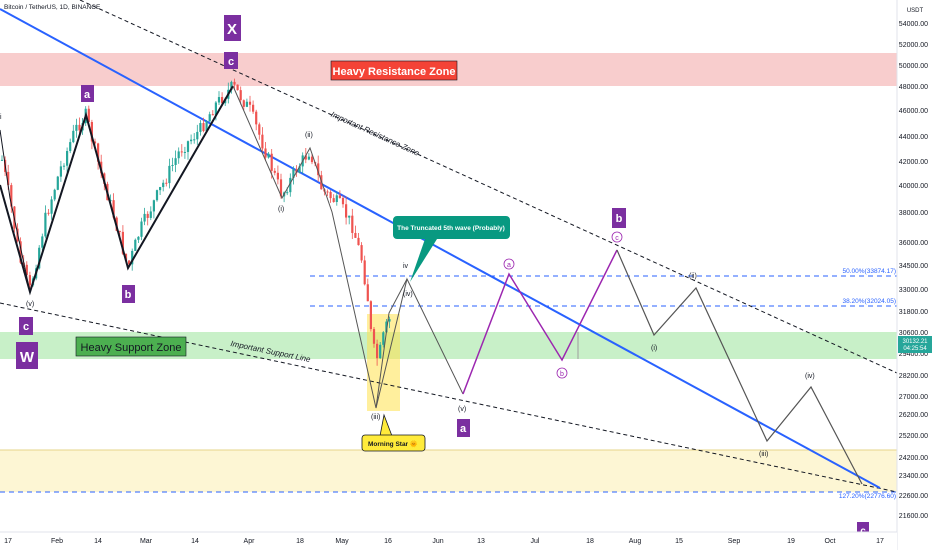 This screenshot has width=932, height=550. I want to click on badge-a-top: a, so click(87, 93).